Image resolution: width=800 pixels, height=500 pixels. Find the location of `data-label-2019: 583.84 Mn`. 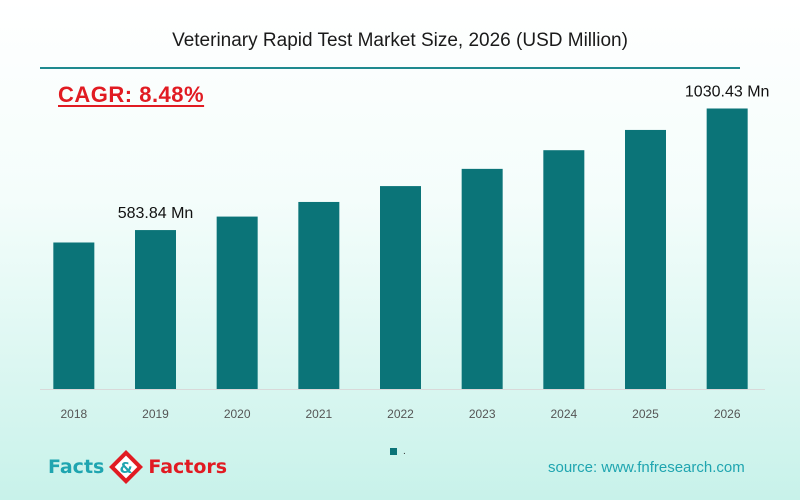

data-label-2019: 583.84 Mn is located at coordinates (156, 213).